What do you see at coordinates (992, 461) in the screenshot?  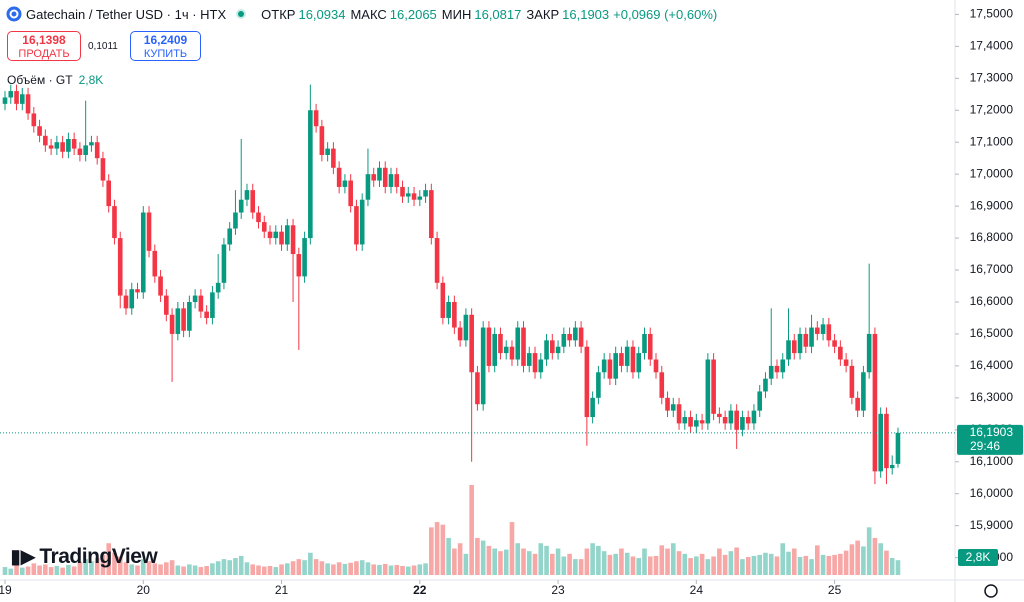 I see `y-tick-label: 16,1000` at bounding box center [992, 461].